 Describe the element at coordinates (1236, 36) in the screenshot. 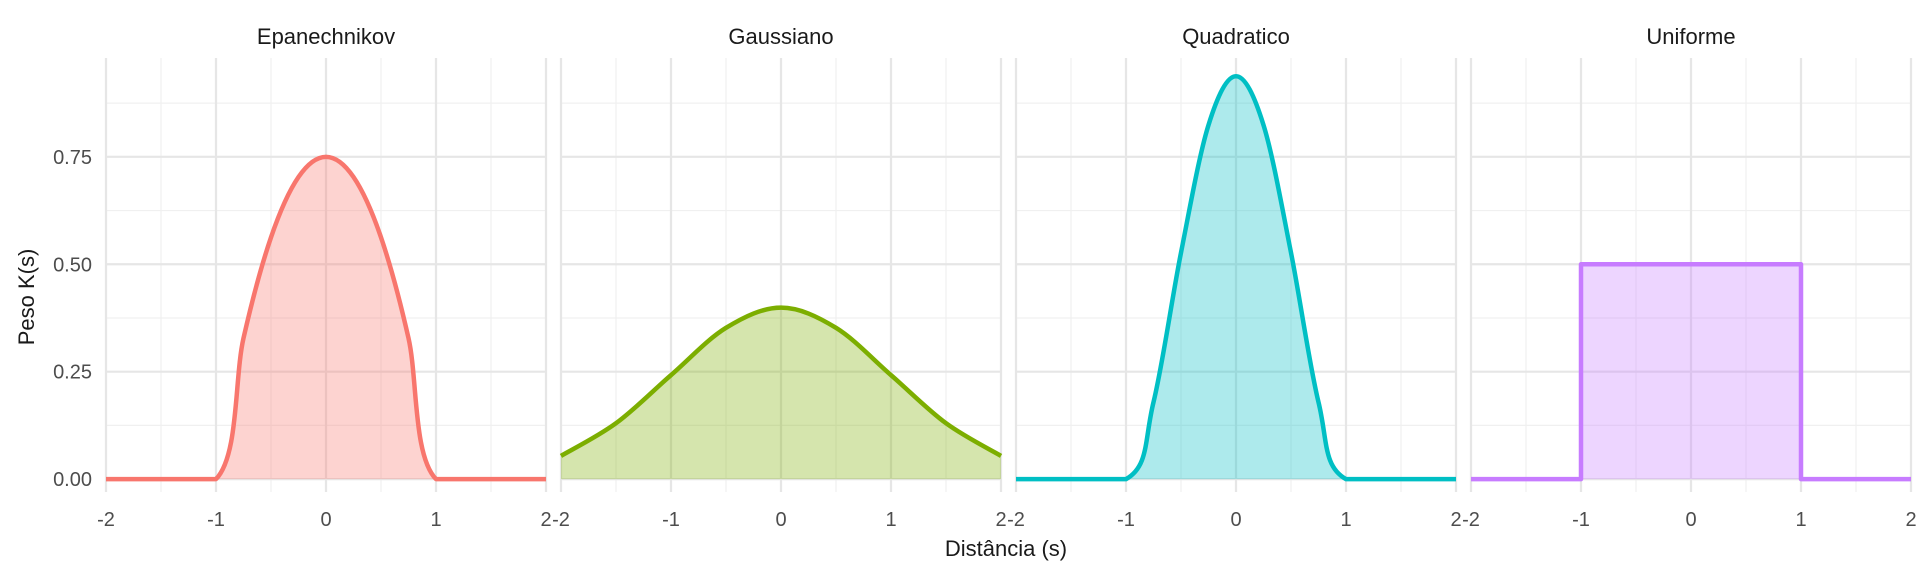

I see `panel-title: Quadratico` at that location.